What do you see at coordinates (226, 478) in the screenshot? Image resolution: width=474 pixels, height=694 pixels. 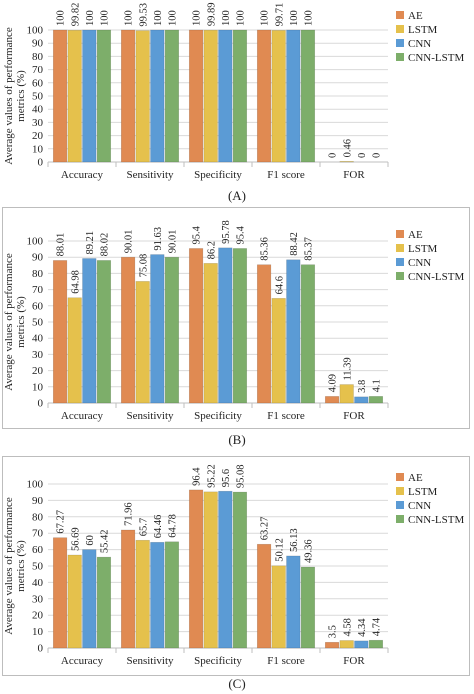 I see `c2-data-label: 95.6` at bounding box center [226, 478].